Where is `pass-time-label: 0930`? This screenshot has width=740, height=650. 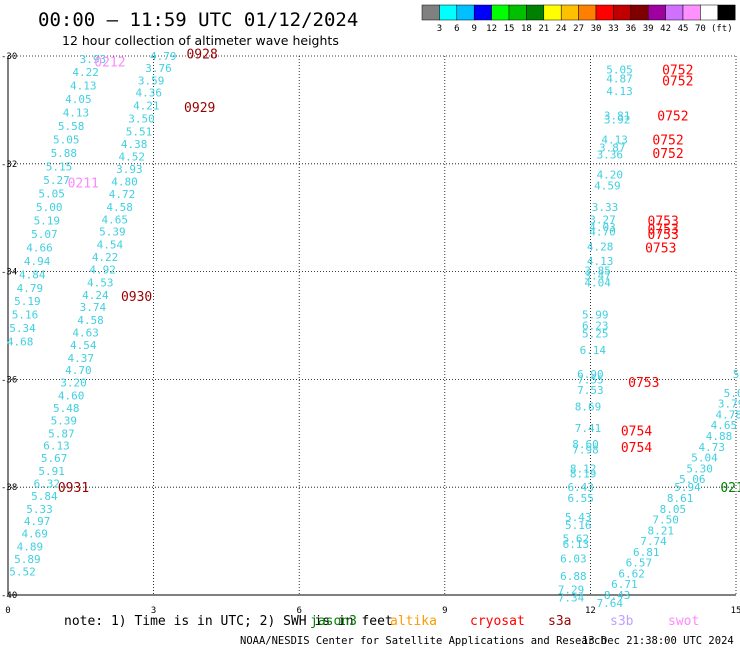
pass-time-label: 0930 is located at coordinates (136, 297).